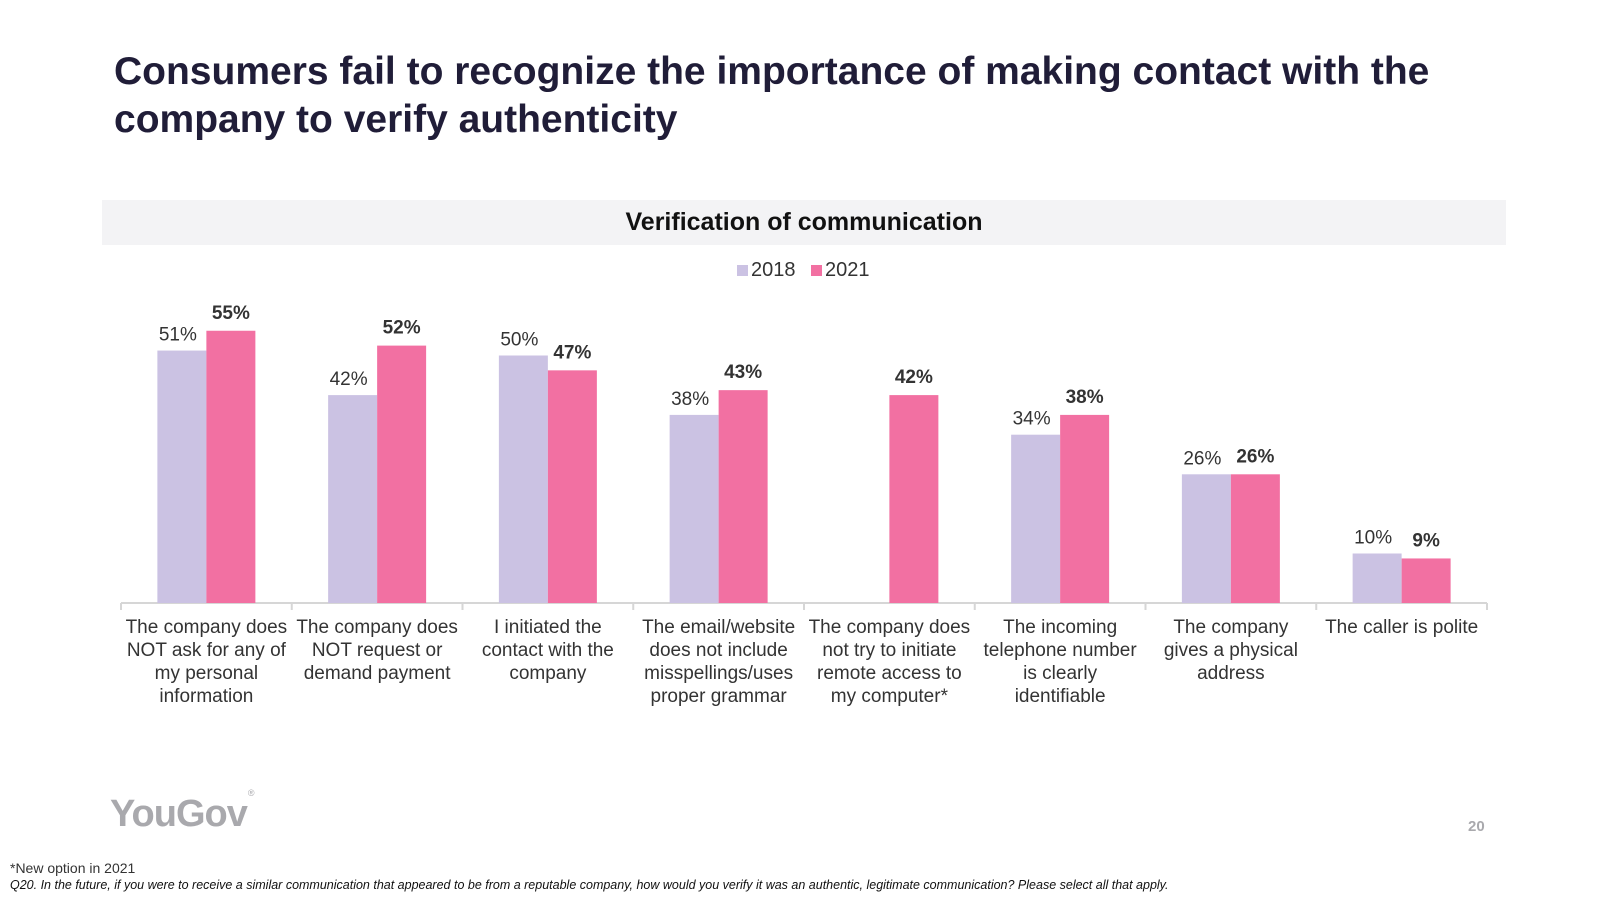  I want to click on page-number: 20, so click(1476, 826).